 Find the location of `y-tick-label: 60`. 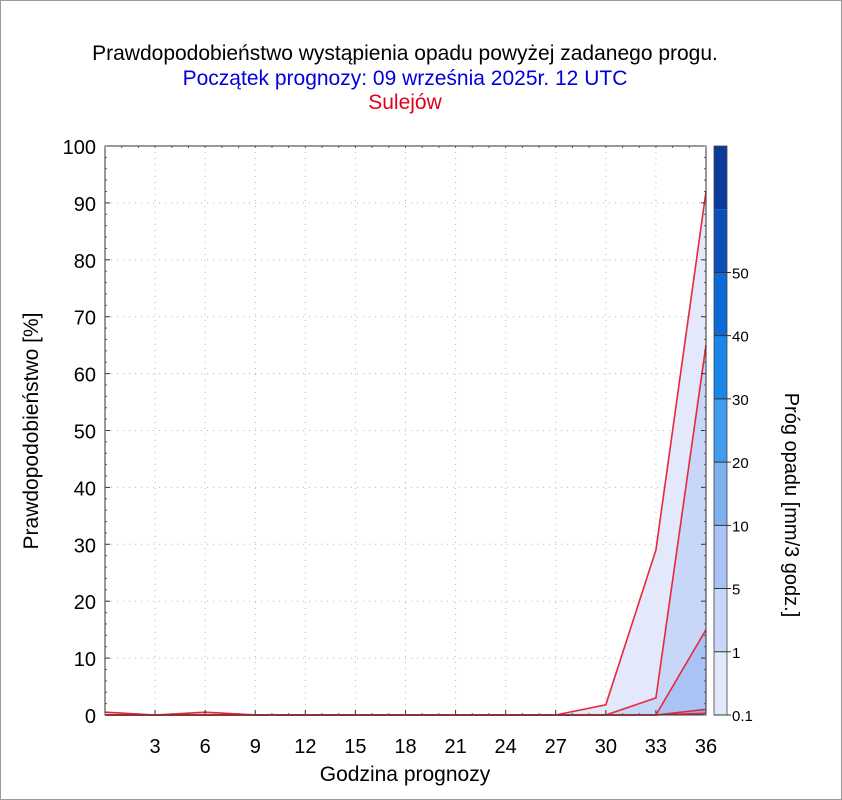

y-tick-label: 60 is located at coordinates (85, 376).